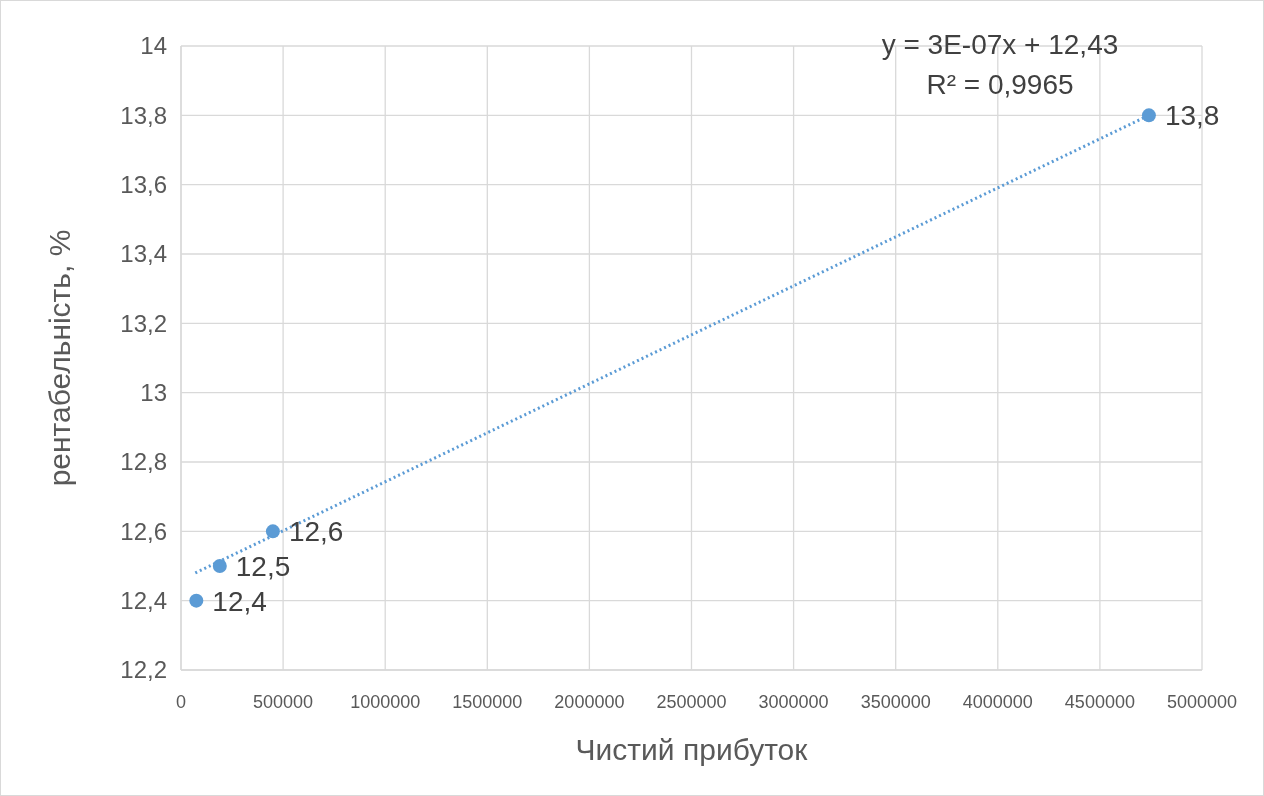  What do you see at coordinates (793, 702) in the screenshot?
I see `x-tick-label: 3000000` at bounding box center [793, 702].